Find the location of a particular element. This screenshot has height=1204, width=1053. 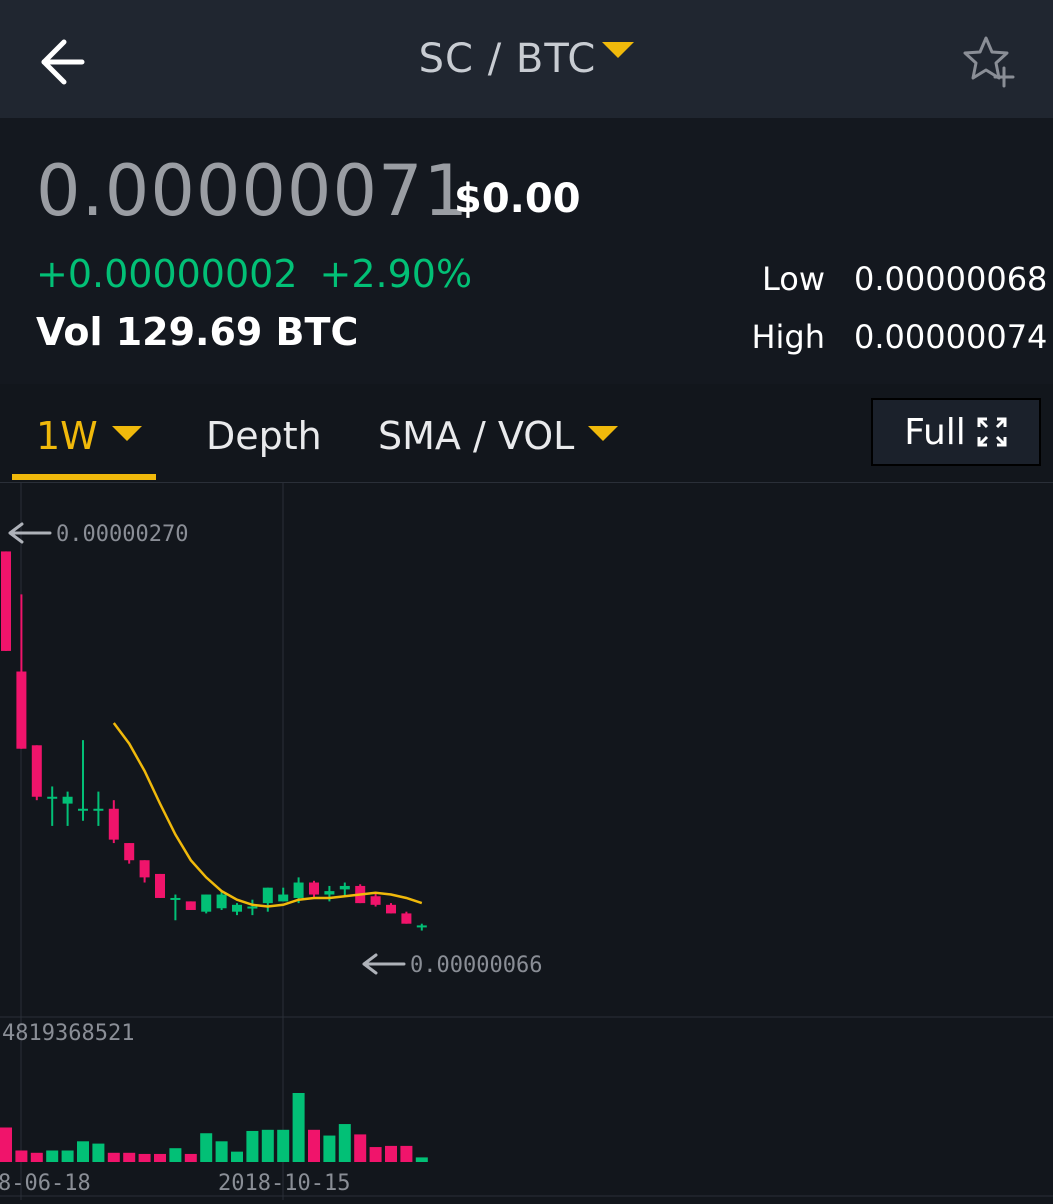

interval-label: 1W is located at coordinates (67, 436).